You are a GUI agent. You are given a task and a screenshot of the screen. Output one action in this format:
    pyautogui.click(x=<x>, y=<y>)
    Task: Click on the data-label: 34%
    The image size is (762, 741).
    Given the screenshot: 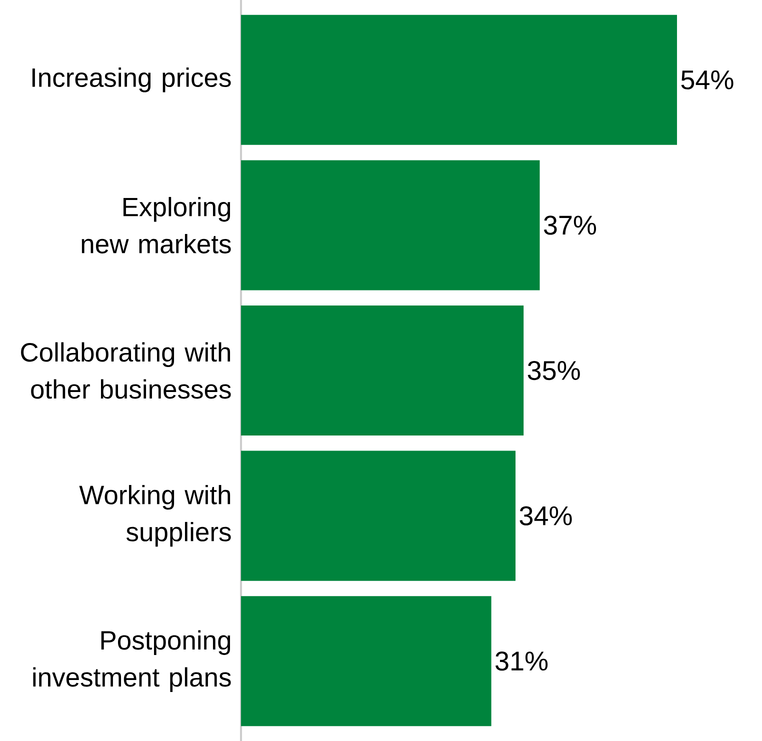 What is the action you would take?
    pyautogui.click(x=546, y=516)
    